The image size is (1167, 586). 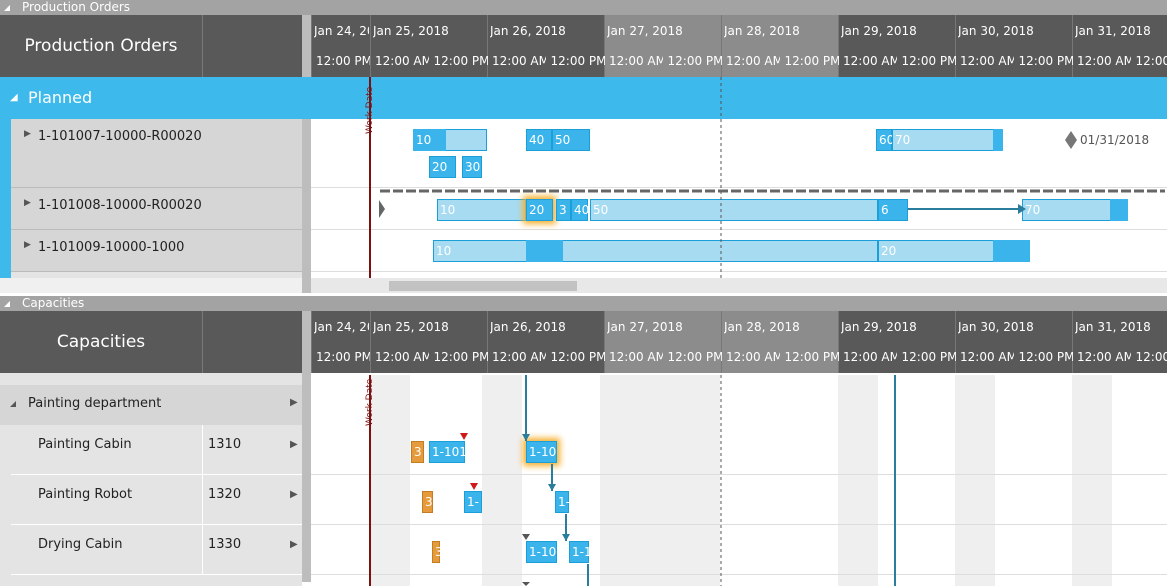 I want to click on task-bar-label: 40, so click(x=537, y=140).